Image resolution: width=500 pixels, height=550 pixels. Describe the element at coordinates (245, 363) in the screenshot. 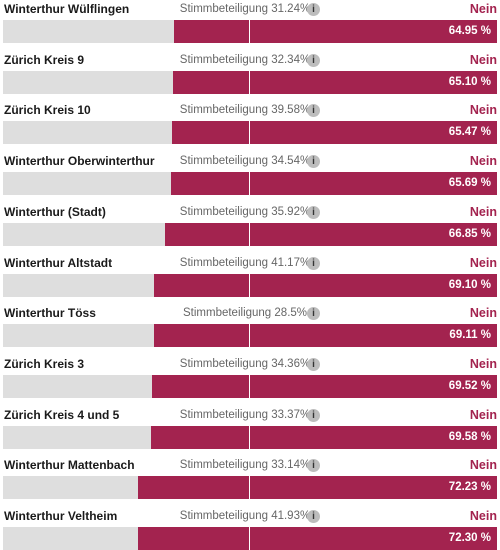

I see `turnout: Stimmbeteiligung 34.36%` at that location.